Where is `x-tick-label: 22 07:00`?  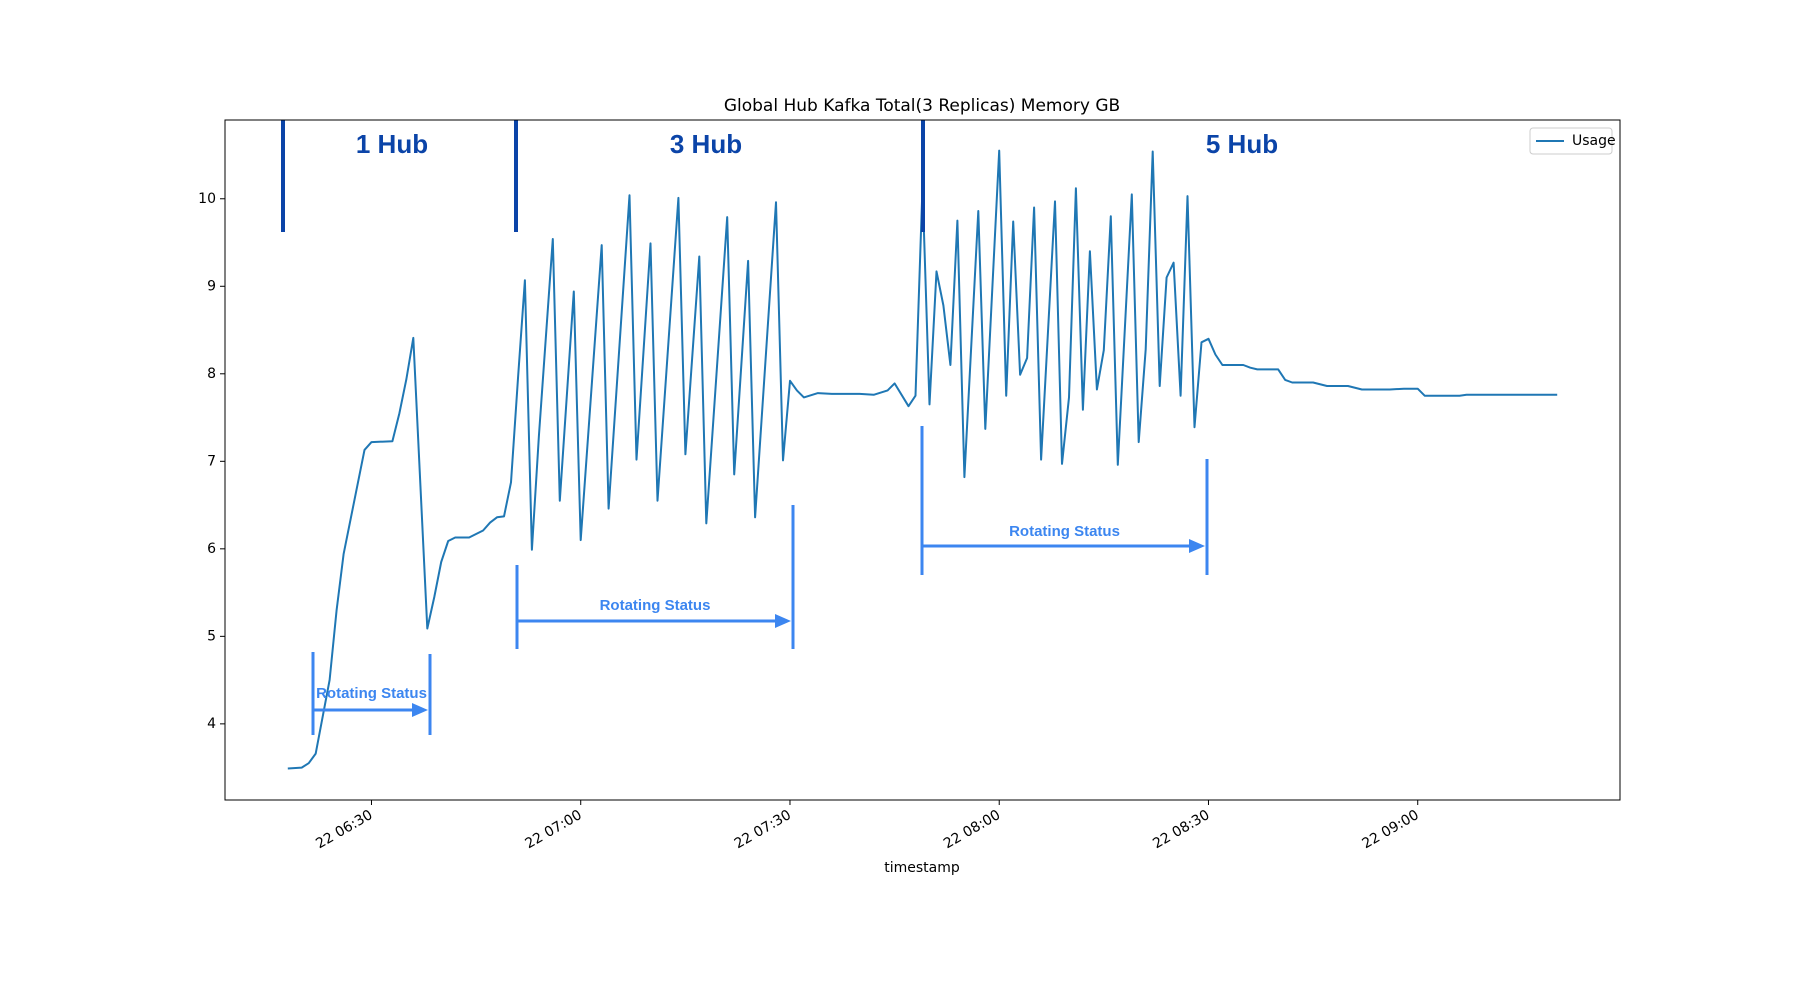 x-tick-label: 22 07:00 is located at coordinates (553, 829).